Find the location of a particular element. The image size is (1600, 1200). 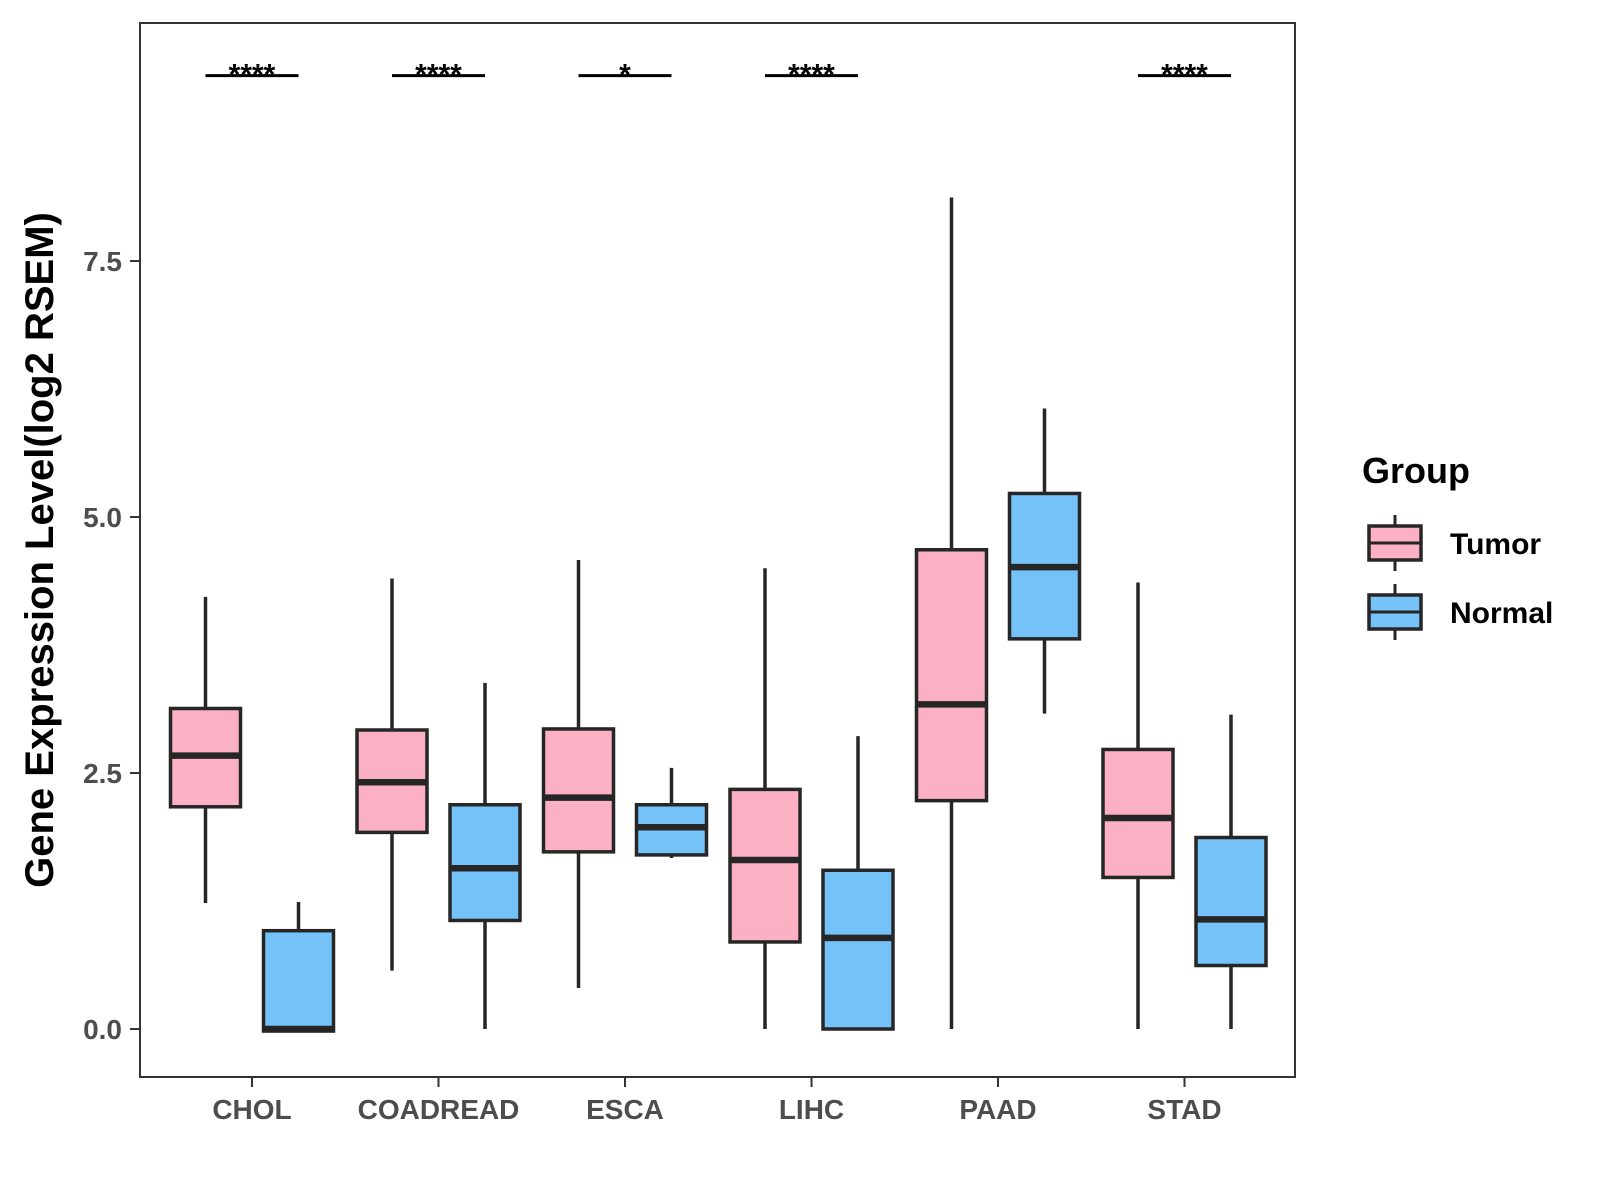

x-tick-label: STAD is located at coordinates (1184, 1109).